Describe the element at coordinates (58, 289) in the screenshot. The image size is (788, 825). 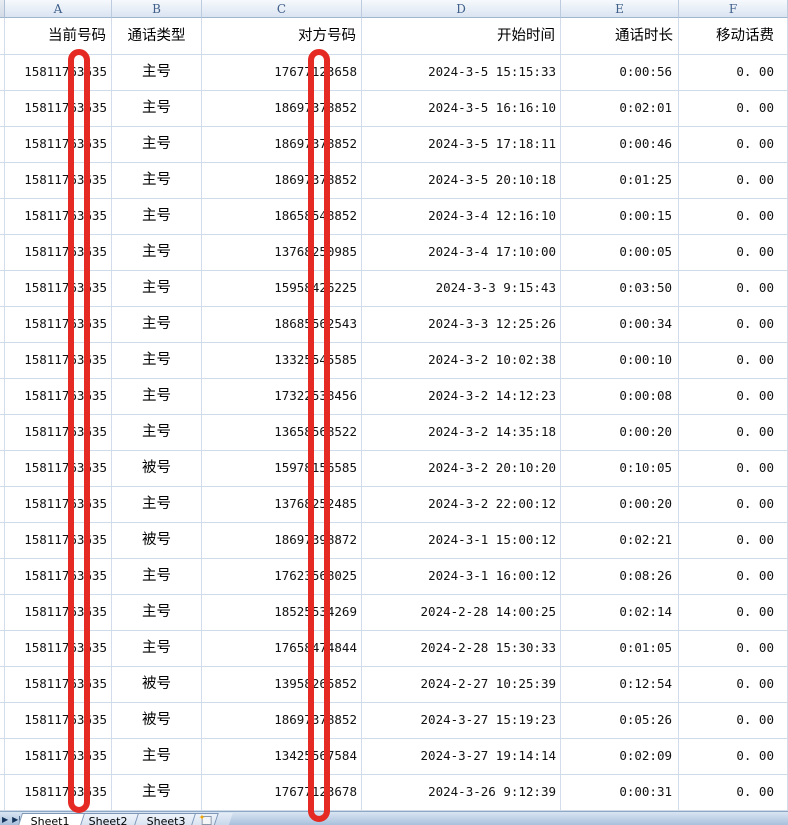
I see `cell-A8: 15811763635` at that location.